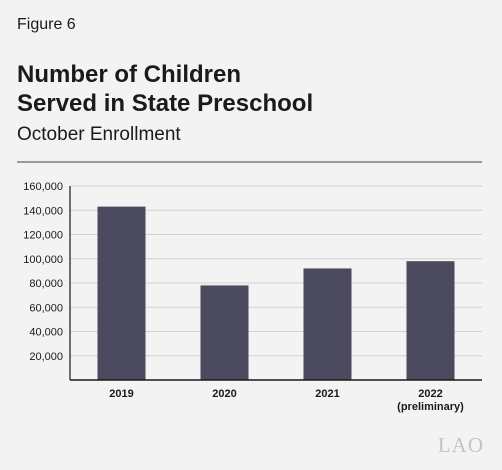  Describe the element at coordinates (43, 187) in the screenshot. I see `y-tick-label: 160,000` at that location.